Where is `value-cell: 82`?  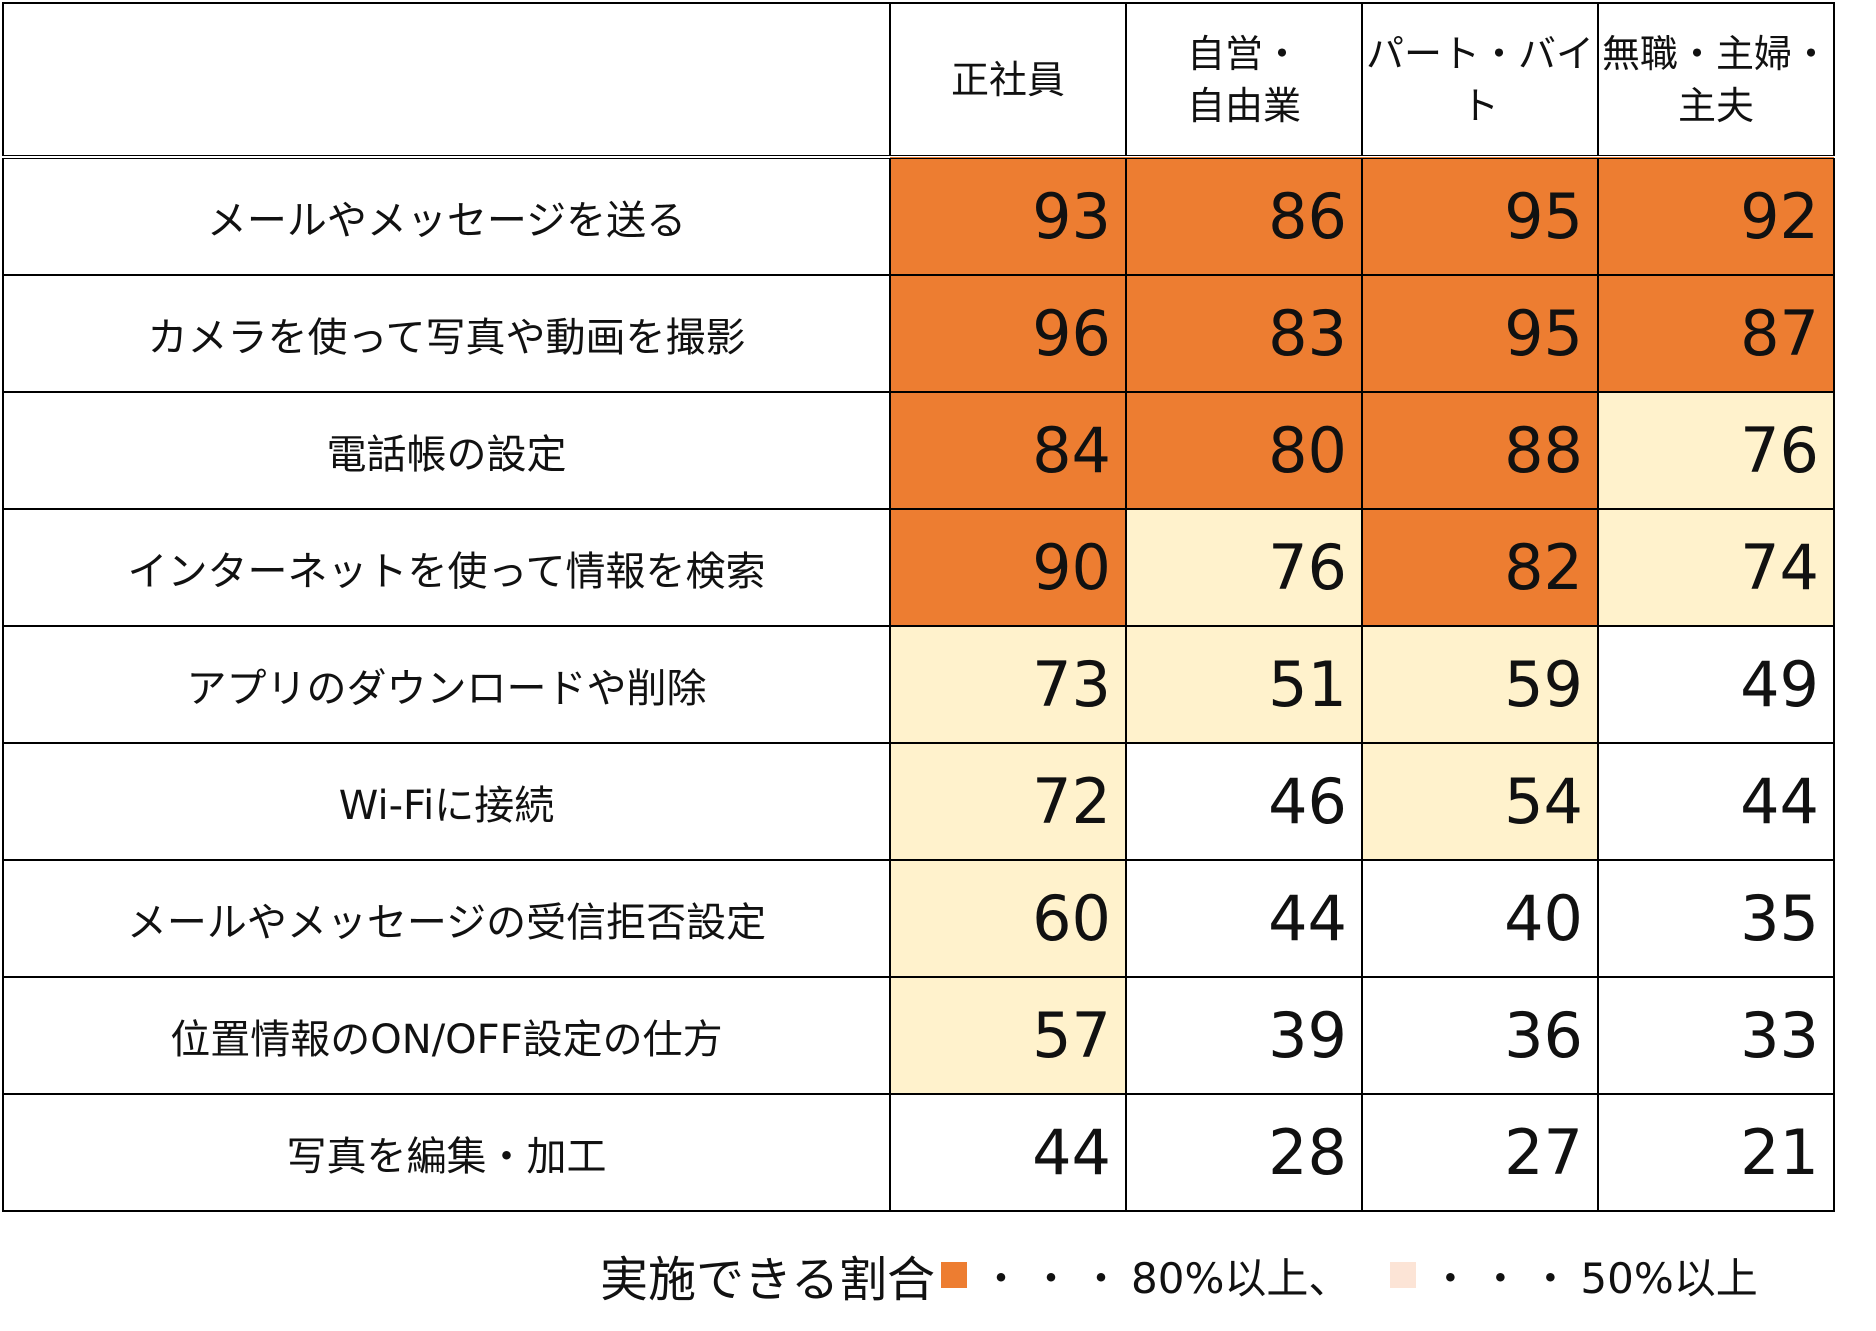
value-cell: 82 is located at coordinates (1480, 567).